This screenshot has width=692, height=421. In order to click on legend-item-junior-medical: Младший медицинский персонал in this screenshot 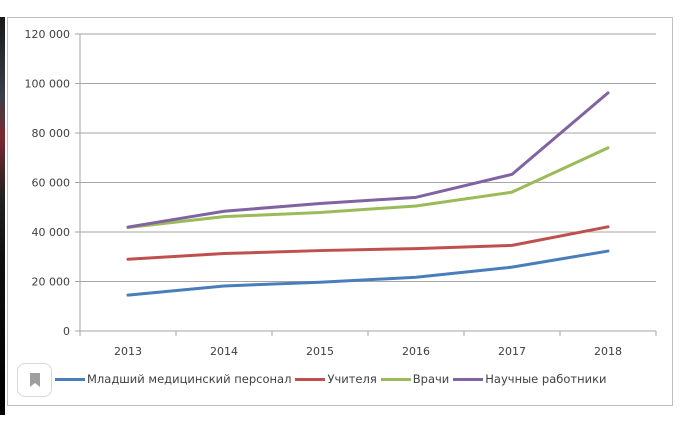, I will do `click(173, 379)`.